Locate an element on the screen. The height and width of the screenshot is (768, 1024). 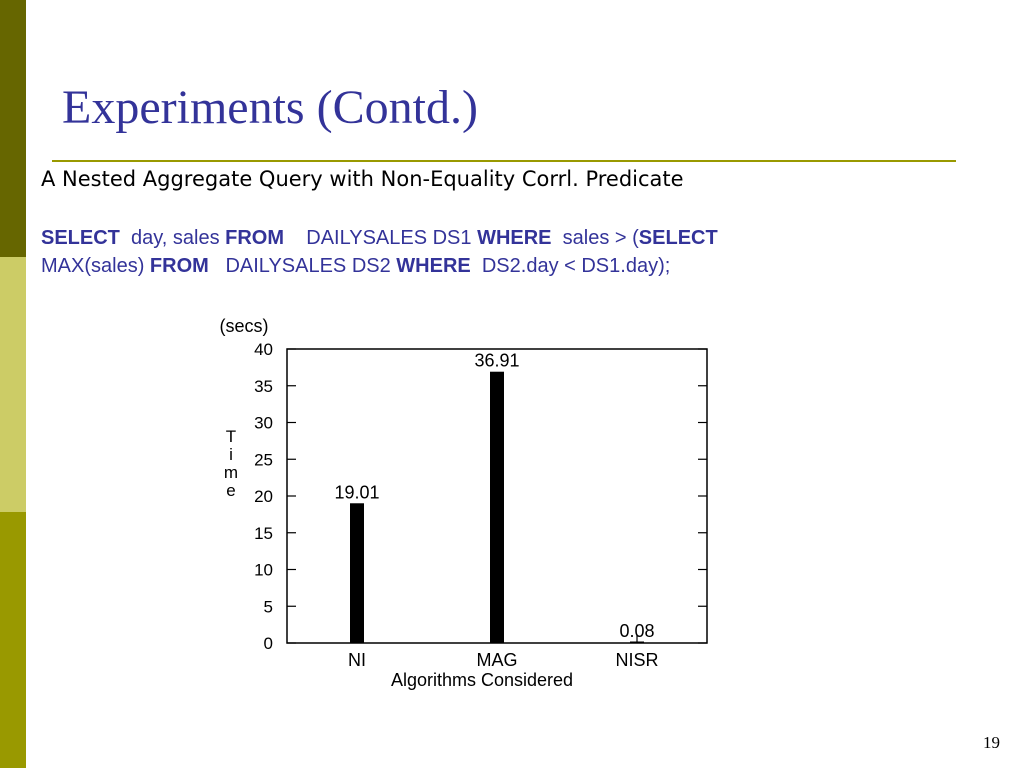
page-number: 19 is located at coordinates (991, 742).